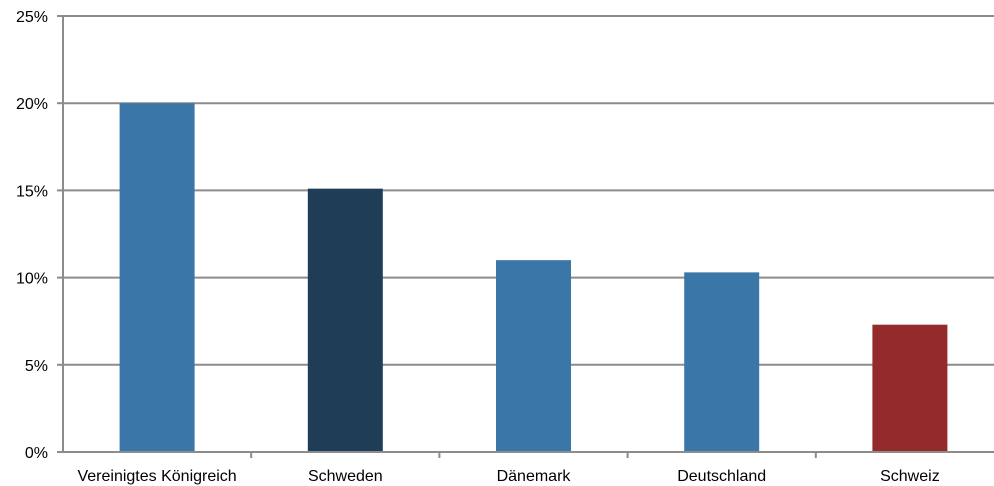 The height and width of the screenshot is (486, 994). What do you see at coordinates (36, 366) in the screenshot?
I see `y-tick-label: 5%` at bounding box center [36, 366].